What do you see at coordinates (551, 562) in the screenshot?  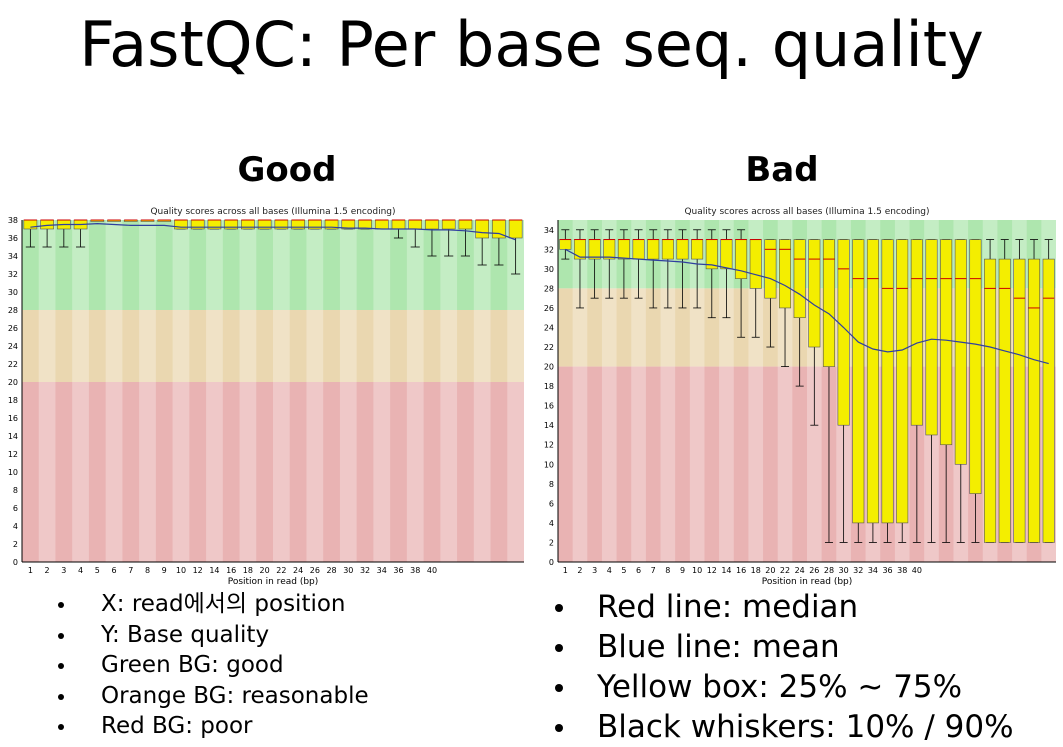 I see `y-tick-label: 0` at bounding box center [551, 562].